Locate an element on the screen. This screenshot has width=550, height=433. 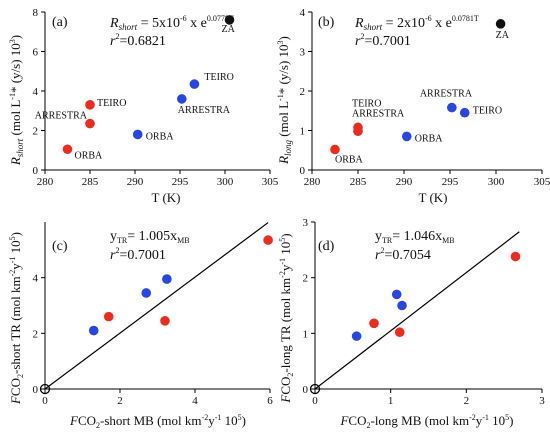
x-tick-label: 3 is located at coordinates (542, 401).